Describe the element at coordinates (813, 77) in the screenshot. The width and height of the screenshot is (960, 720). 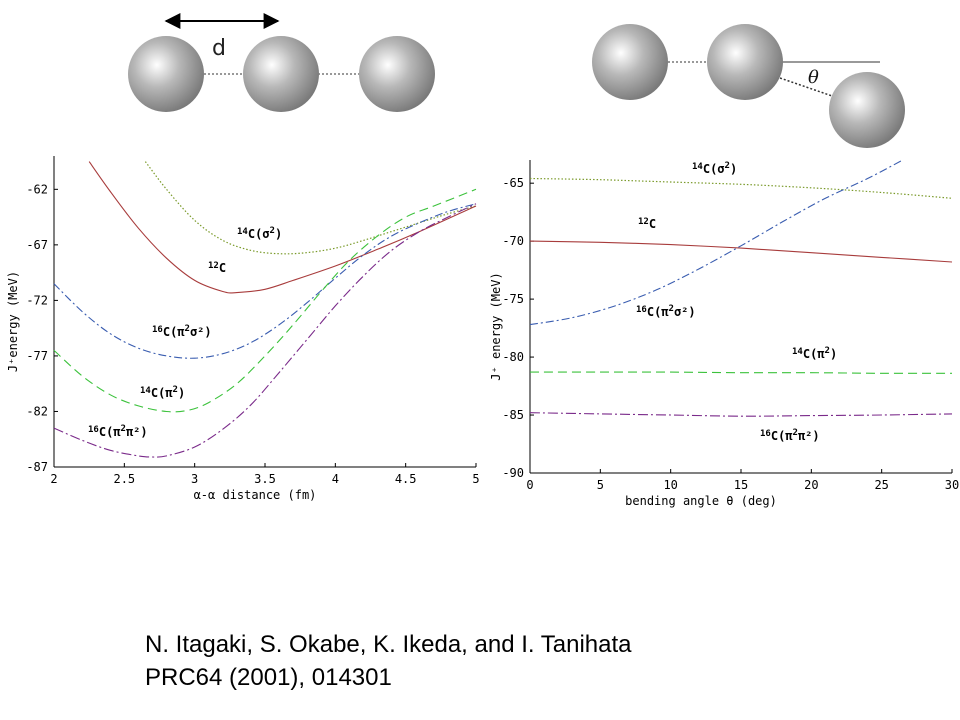
I see `angle-label: θ` at that location.